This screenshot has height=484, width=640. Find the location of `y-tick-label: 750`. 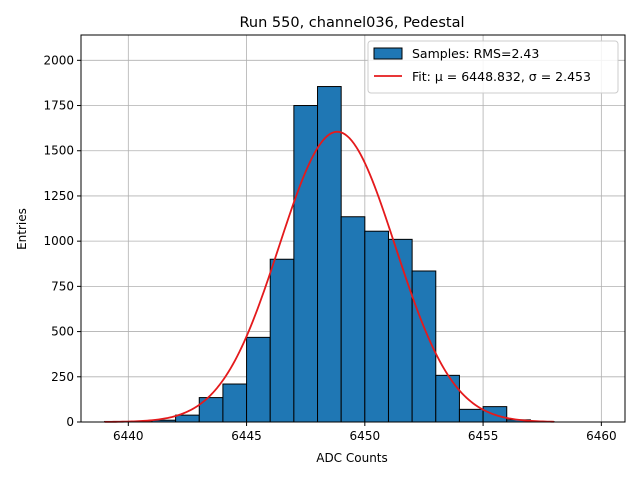

y-tick-label: 750 is located at coordinates (62, 286).